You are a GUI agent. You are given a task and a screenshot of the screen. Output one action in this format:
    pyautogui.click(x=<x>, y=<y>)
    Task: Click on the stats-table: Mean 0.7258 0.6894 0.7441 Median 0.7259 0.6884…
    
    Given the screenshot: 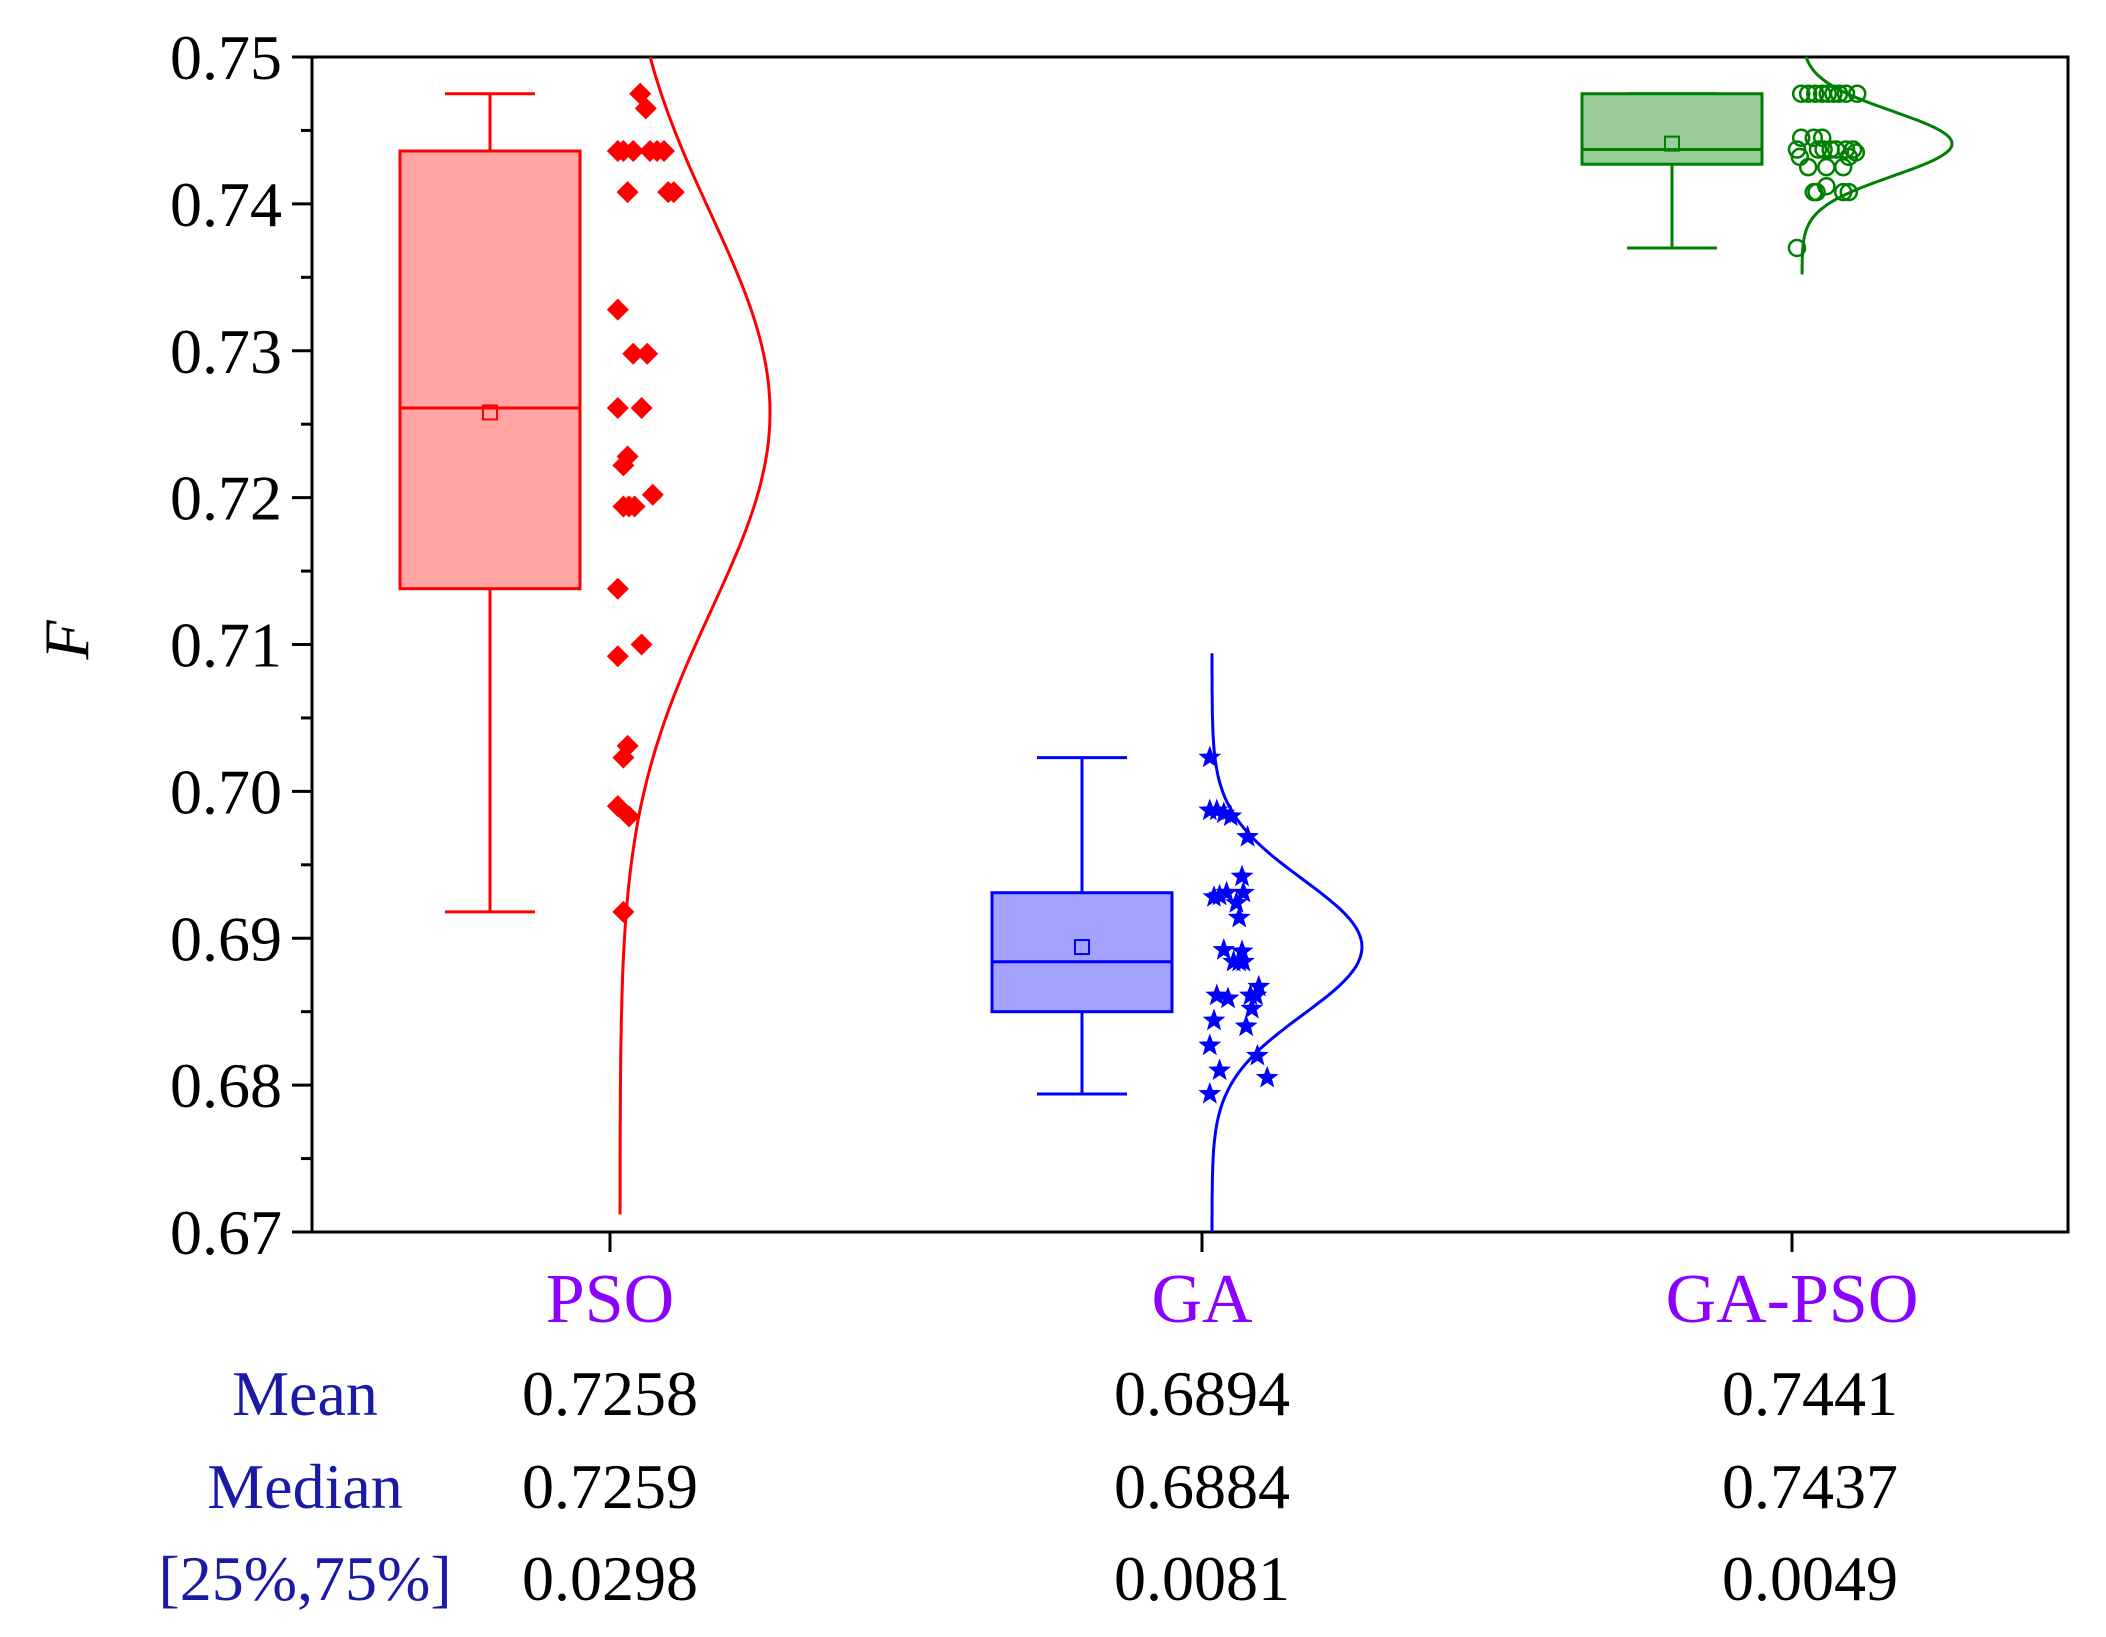 What is the action you would take?
    pyautogui.click(x=1028, y=1486)
    